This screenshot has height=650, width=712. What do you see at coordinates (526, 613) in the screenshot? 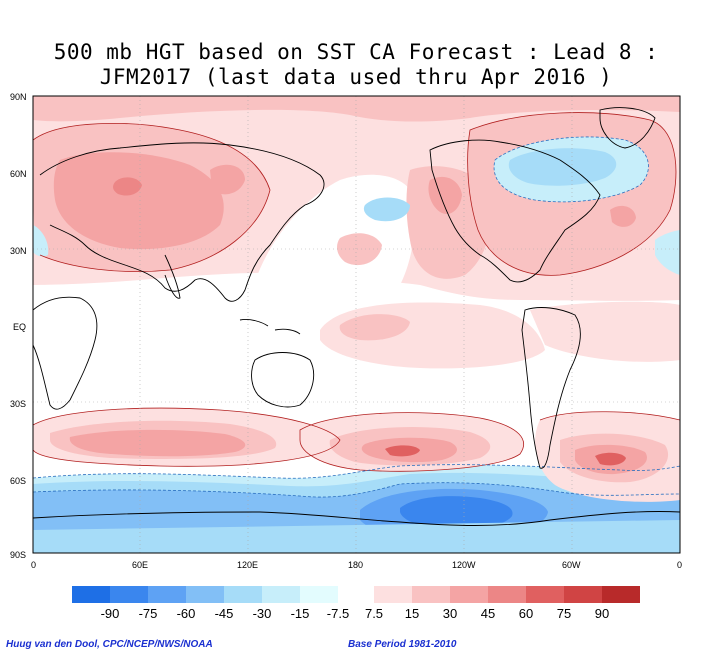
I see `colorbar-tick-label: 60` at bounding box center [526, 613].